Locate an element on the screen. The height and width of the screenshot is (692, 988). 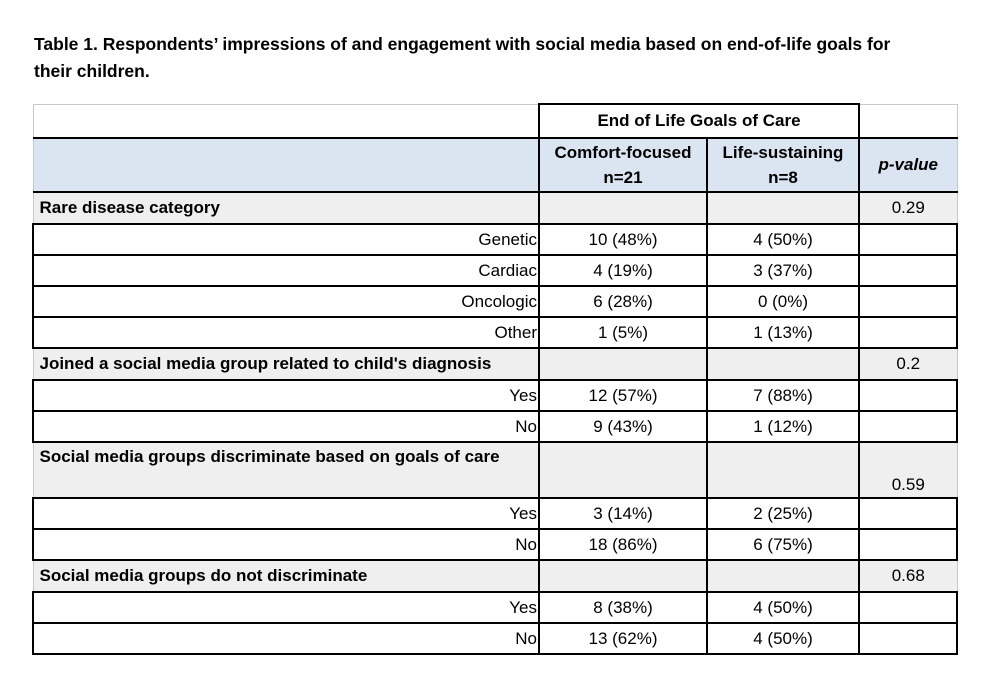
table-row: Cardiac 4 (19%) 3 (37%) is located at coordinates (495, 271).